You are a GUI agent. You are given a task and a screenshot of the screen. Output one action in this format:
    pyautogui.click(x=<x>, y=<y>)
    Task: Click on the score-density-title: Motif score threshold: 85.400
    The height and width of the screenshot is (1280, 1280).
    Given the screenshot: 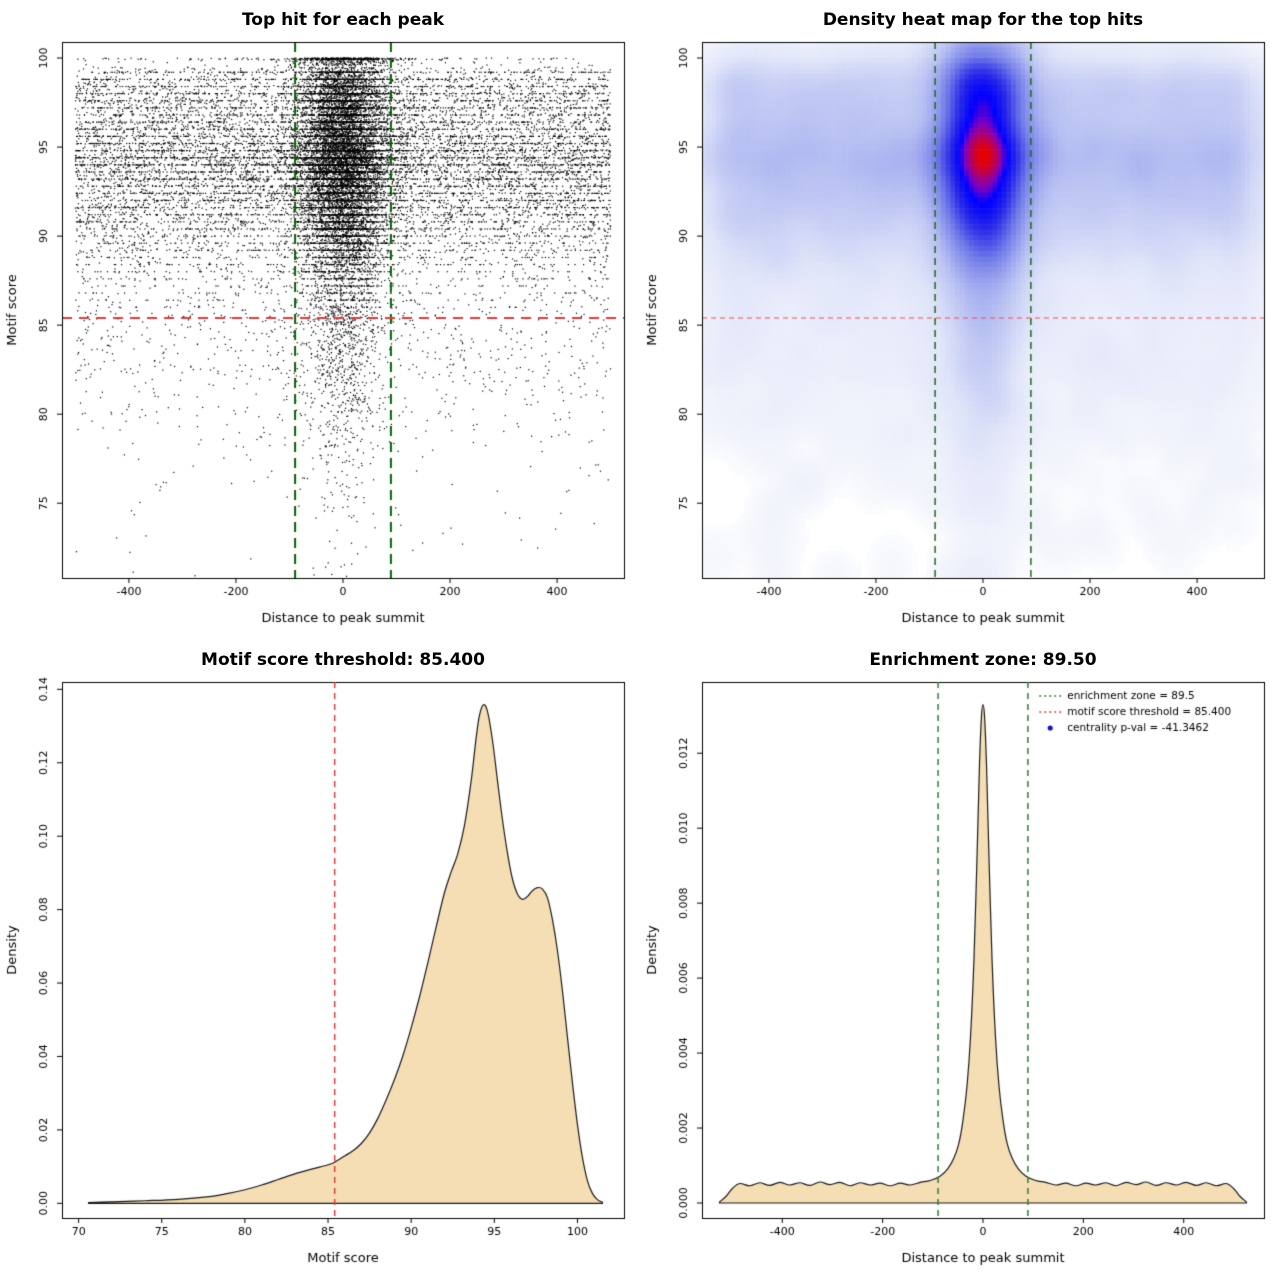 What is the action you would take?
    pyautogui.click(x=343, y=660)
    